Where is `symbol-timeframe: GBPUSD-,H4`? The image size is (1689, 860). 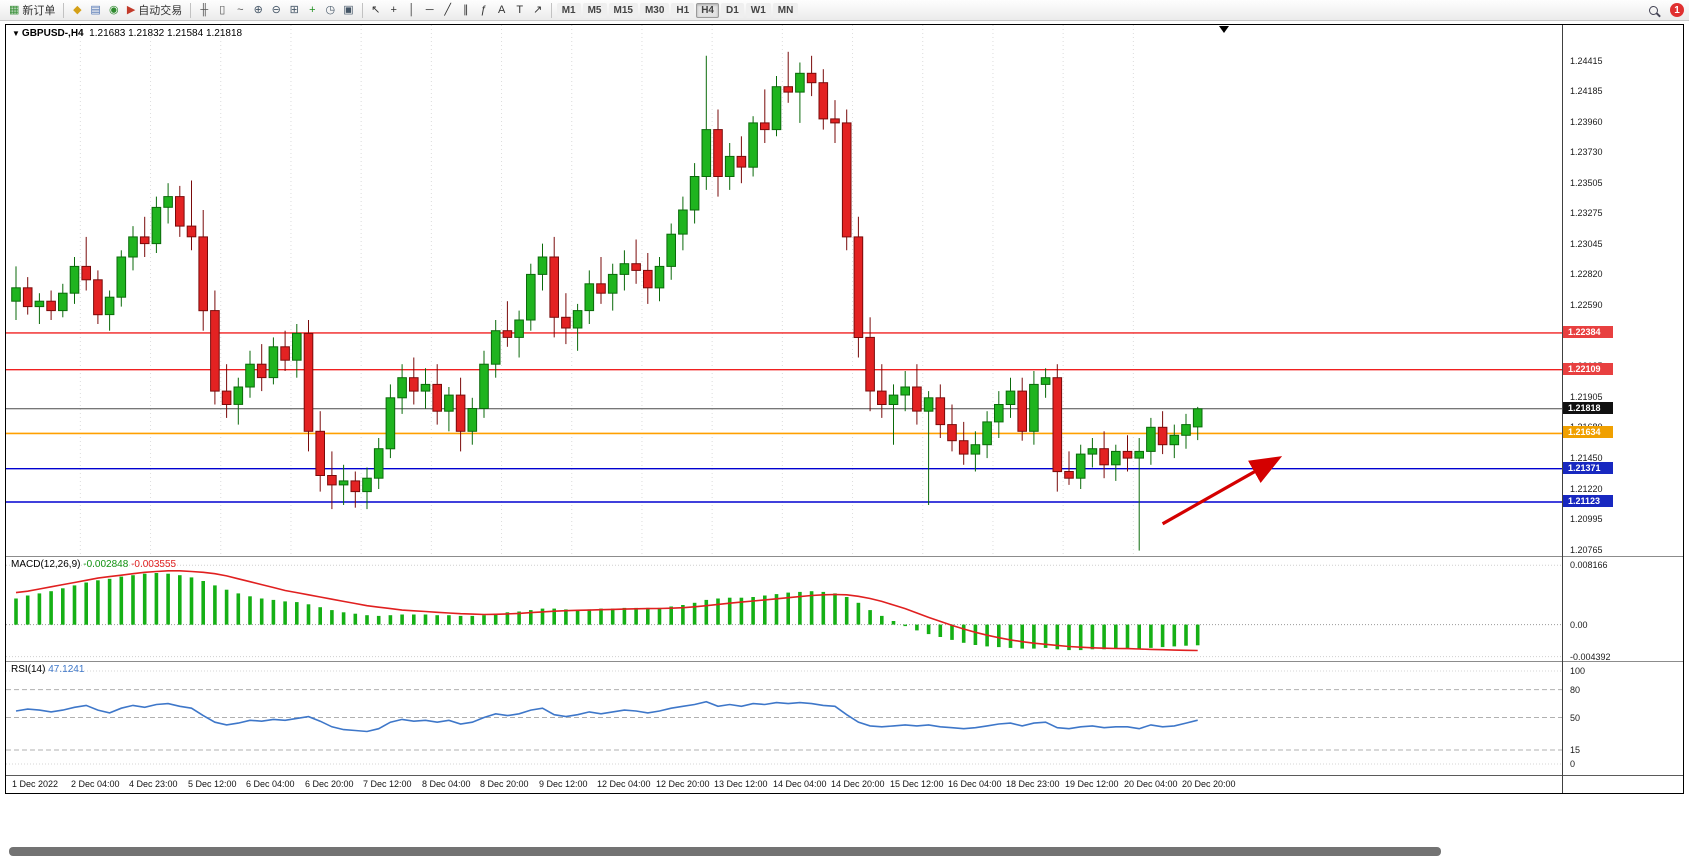
symbol-timeframe: GBPUSD-,H4 is located at coordinates (52, 33).